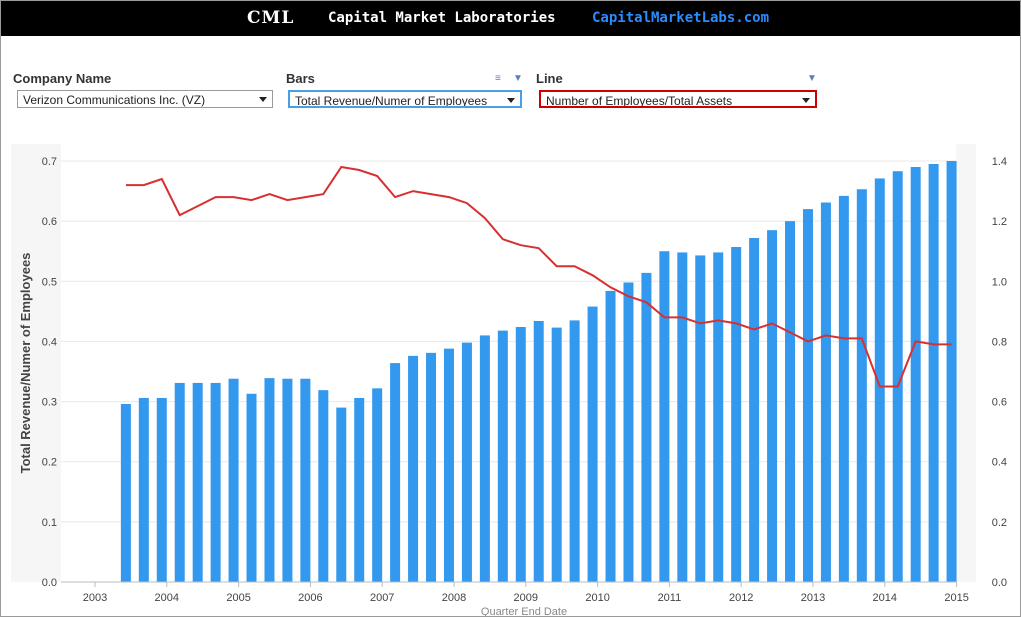 The height and width of the screenshot is (617, 1021). What do you see at coordinates (49, 583) in the screenshot?
I see `y-tick-label: 0.0` at bounding box center [49, 583].